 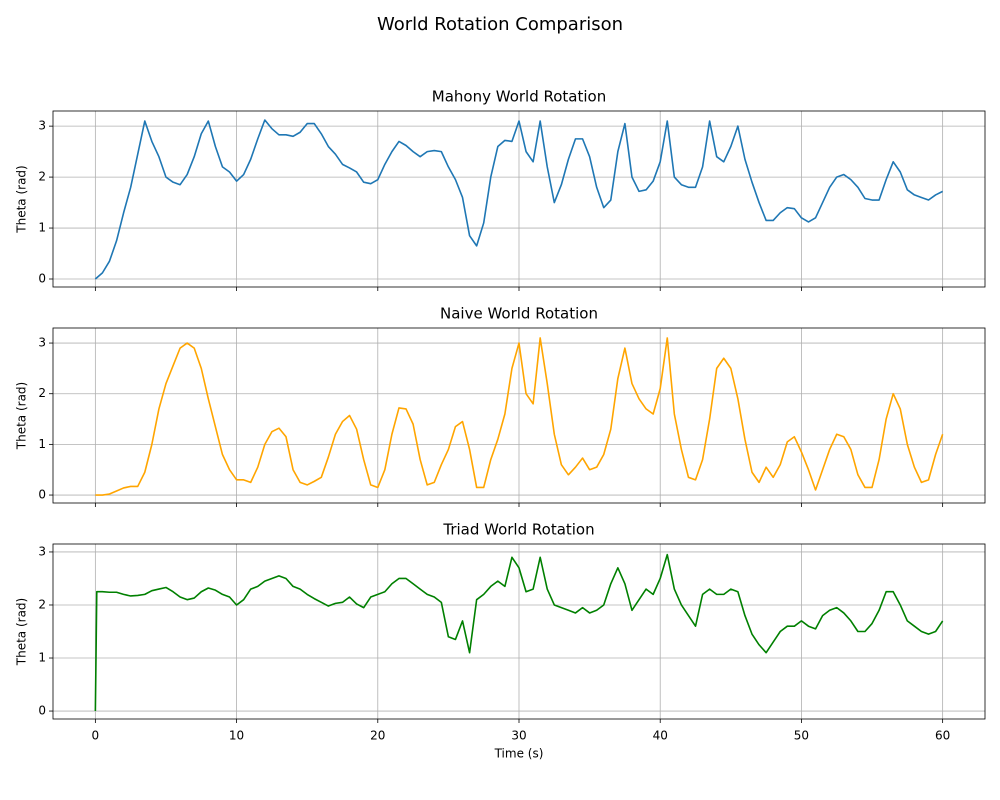 I want to click on x-axis-label: Time (s), so click(x=519, y=754).